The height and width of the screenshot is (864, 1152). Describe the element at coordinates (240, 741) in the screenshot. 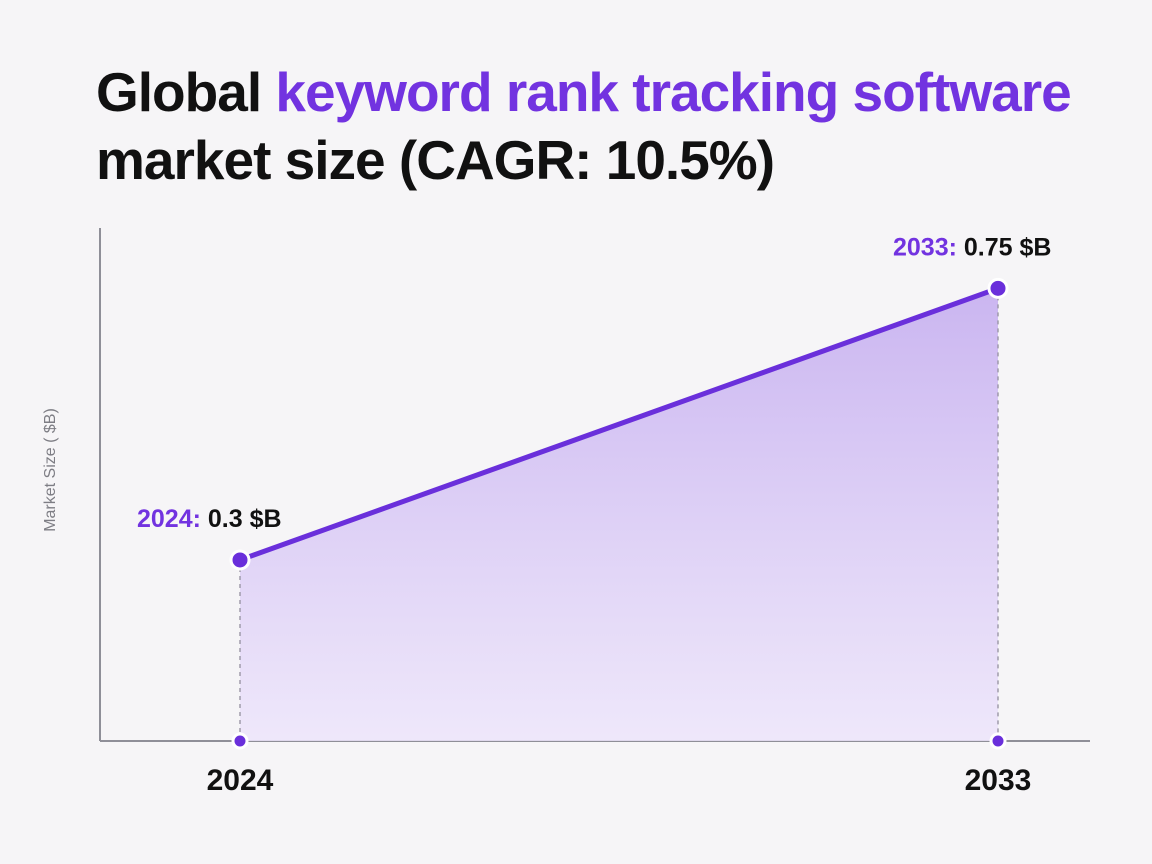

I see `x-axis-marker-2024` at that location.